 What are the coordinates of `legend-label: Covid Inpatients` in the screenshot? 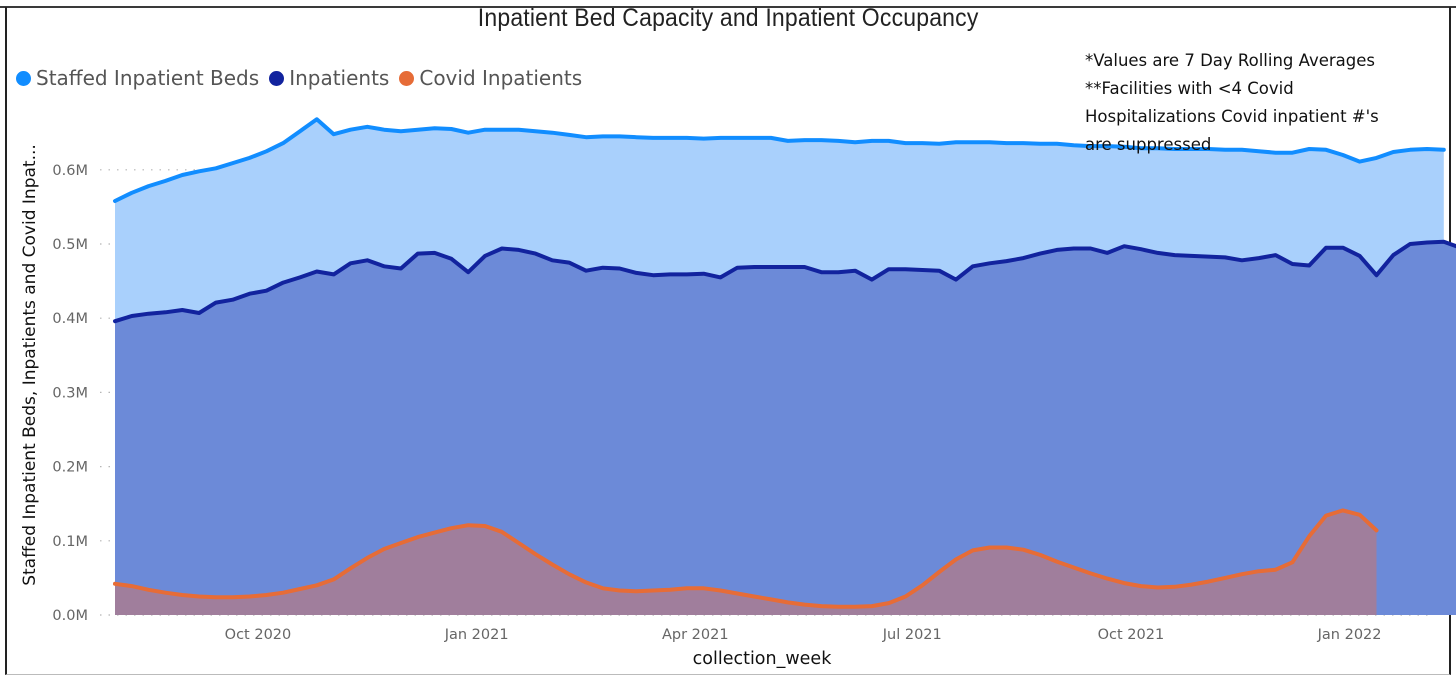 It's located at (501, 78).